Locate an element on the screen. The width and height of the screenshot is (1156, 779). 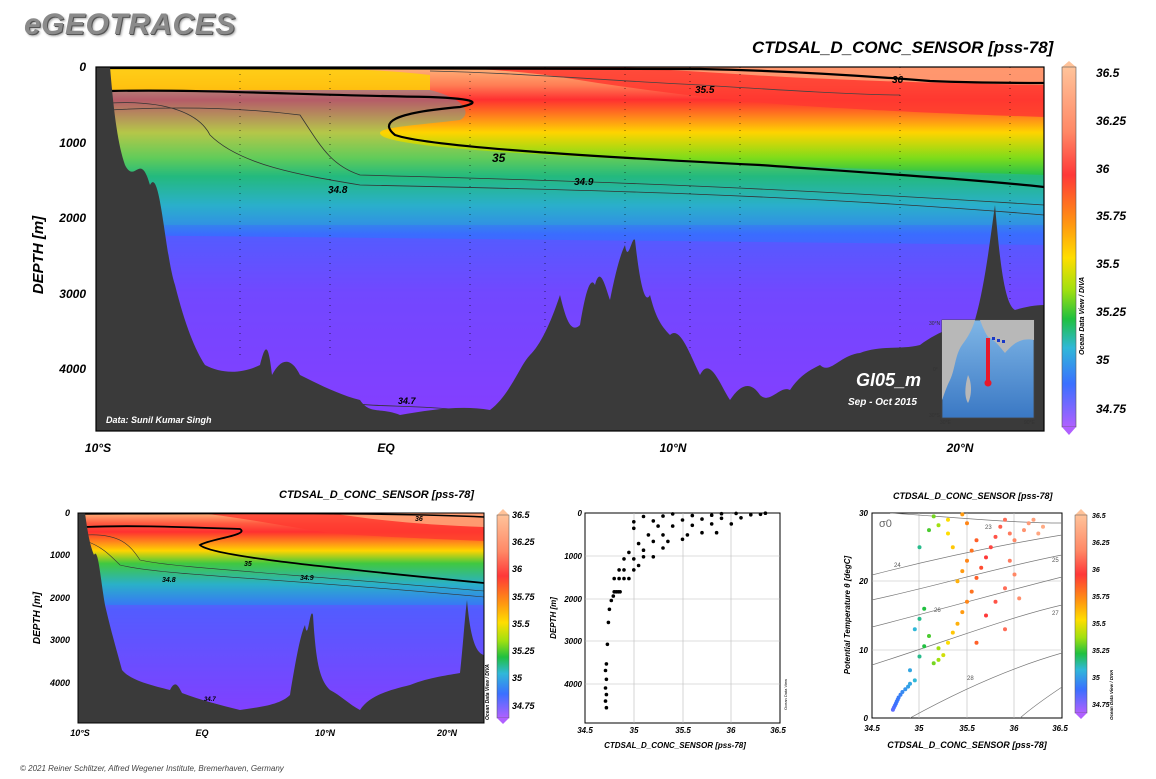
ts-scatter-points is located at coordinates (967, 612).